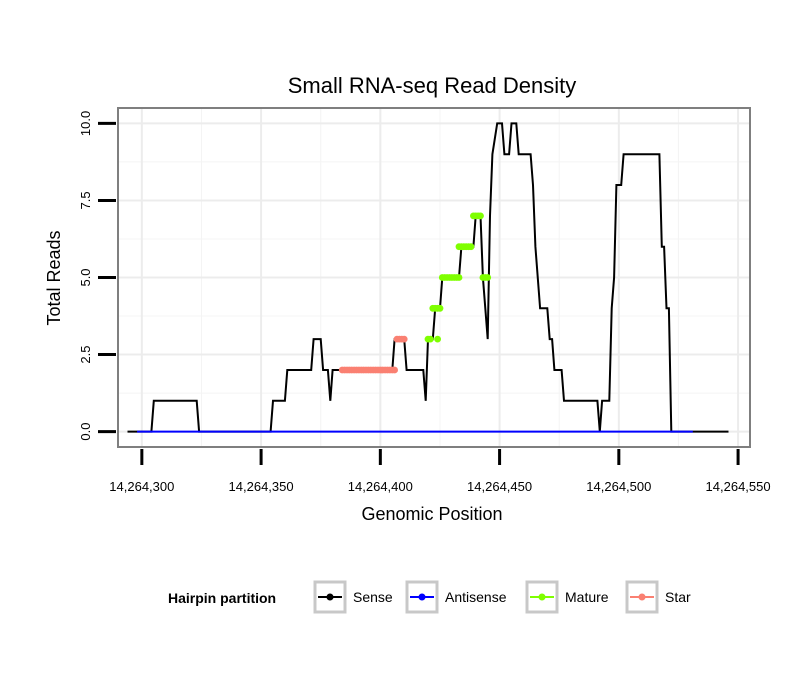  What do you see at coordinates (222, 598) in the screenshot?
I see `legend-title: Hairpin partition` at bounding box center [222, 598].